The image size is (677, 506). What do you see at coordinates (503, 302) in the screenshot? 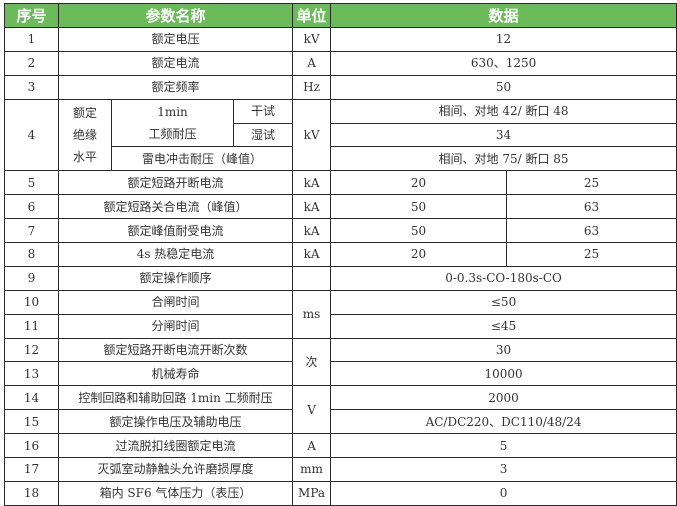
I see `row-data: ≤50` at bounding box center [503, 302].